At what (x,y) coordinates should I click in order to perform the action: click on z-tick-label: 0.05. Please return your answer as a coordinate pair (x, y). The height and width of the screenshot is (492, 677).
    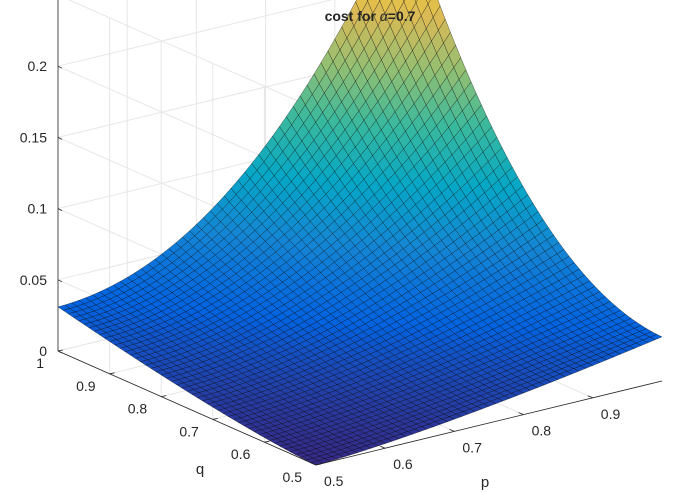
    Looking at the image, I should click on (33, 280).